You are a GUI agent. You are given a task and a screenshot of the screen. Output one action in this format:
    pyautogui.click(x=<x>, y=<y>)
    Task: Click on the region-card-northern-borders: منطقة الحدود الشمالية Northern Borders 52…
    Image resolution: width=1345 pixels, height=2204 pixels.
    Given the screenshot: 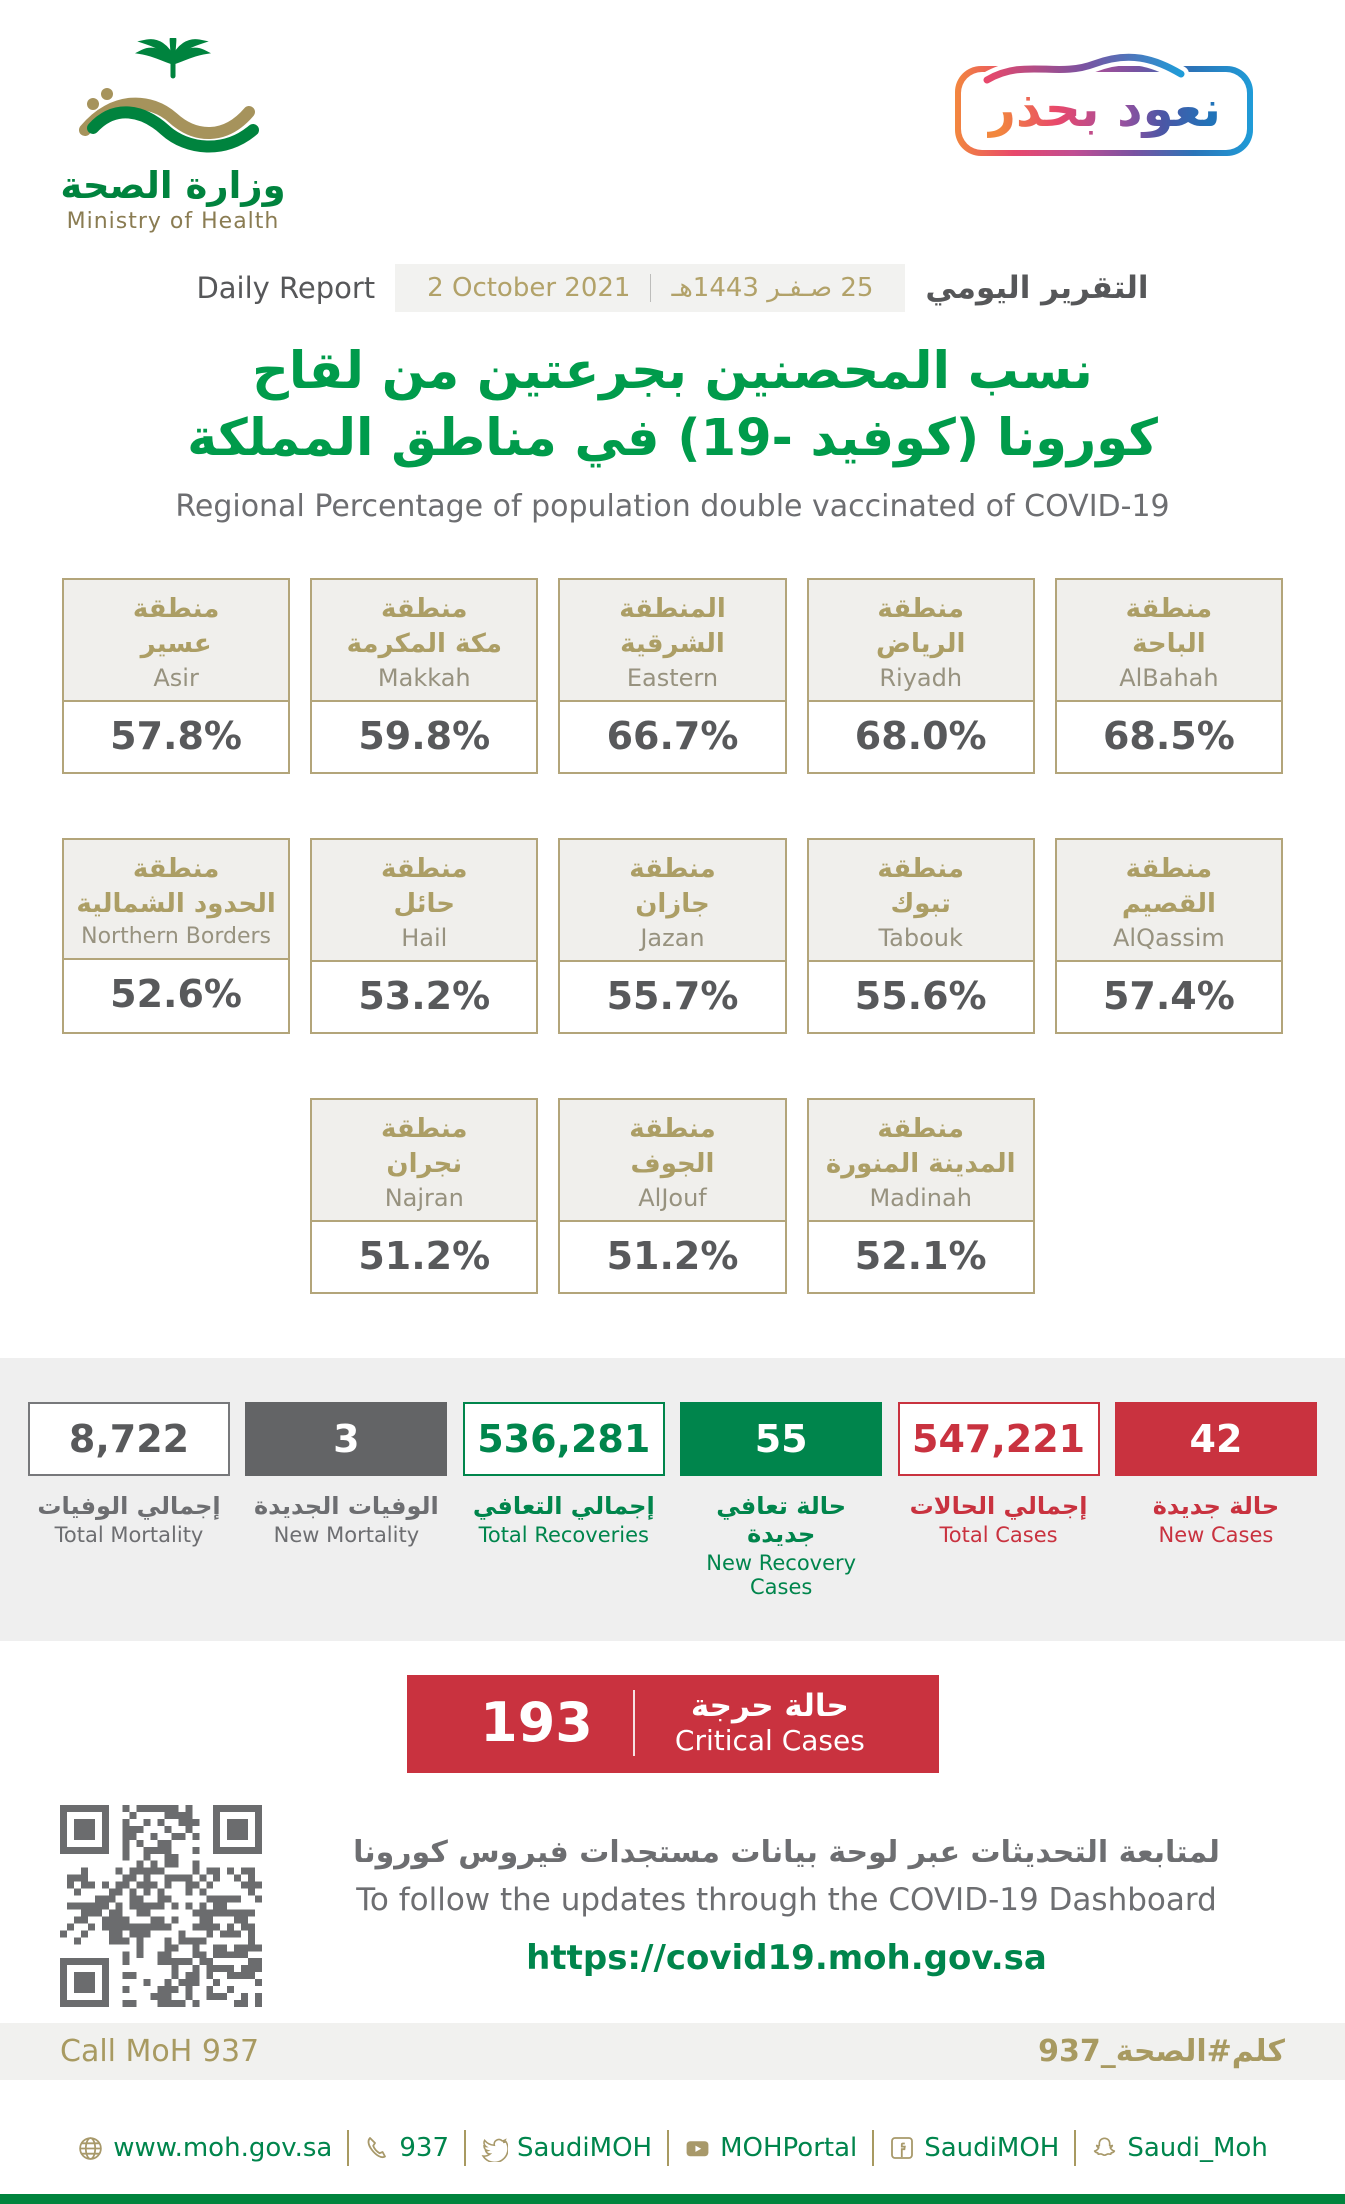 What is the action you would take?
    pyautogui.click(x=176, y=935)
    